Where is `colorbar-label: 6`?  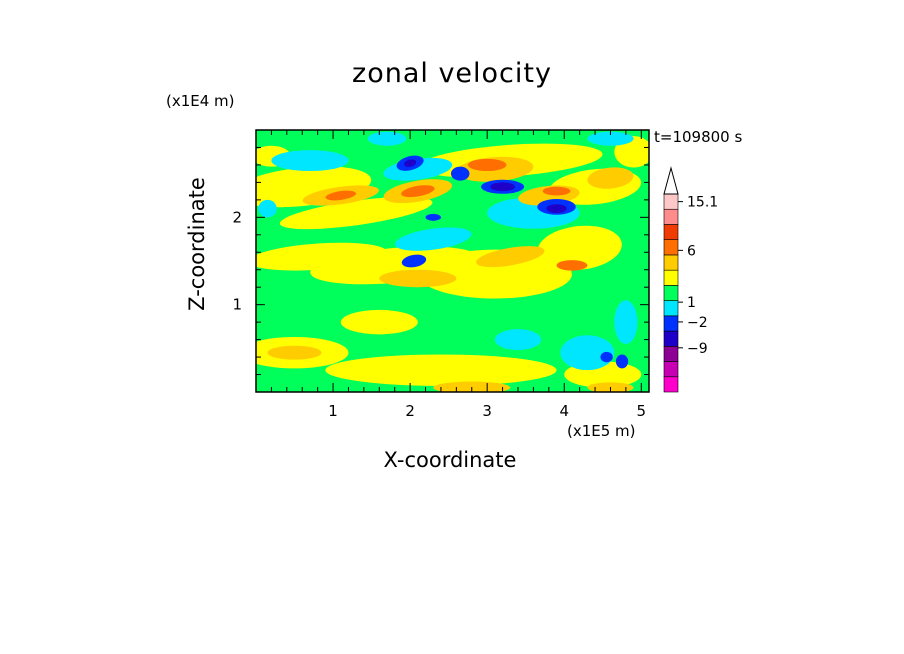
colorbar-label: 6 is located at coordinates (691, 251).